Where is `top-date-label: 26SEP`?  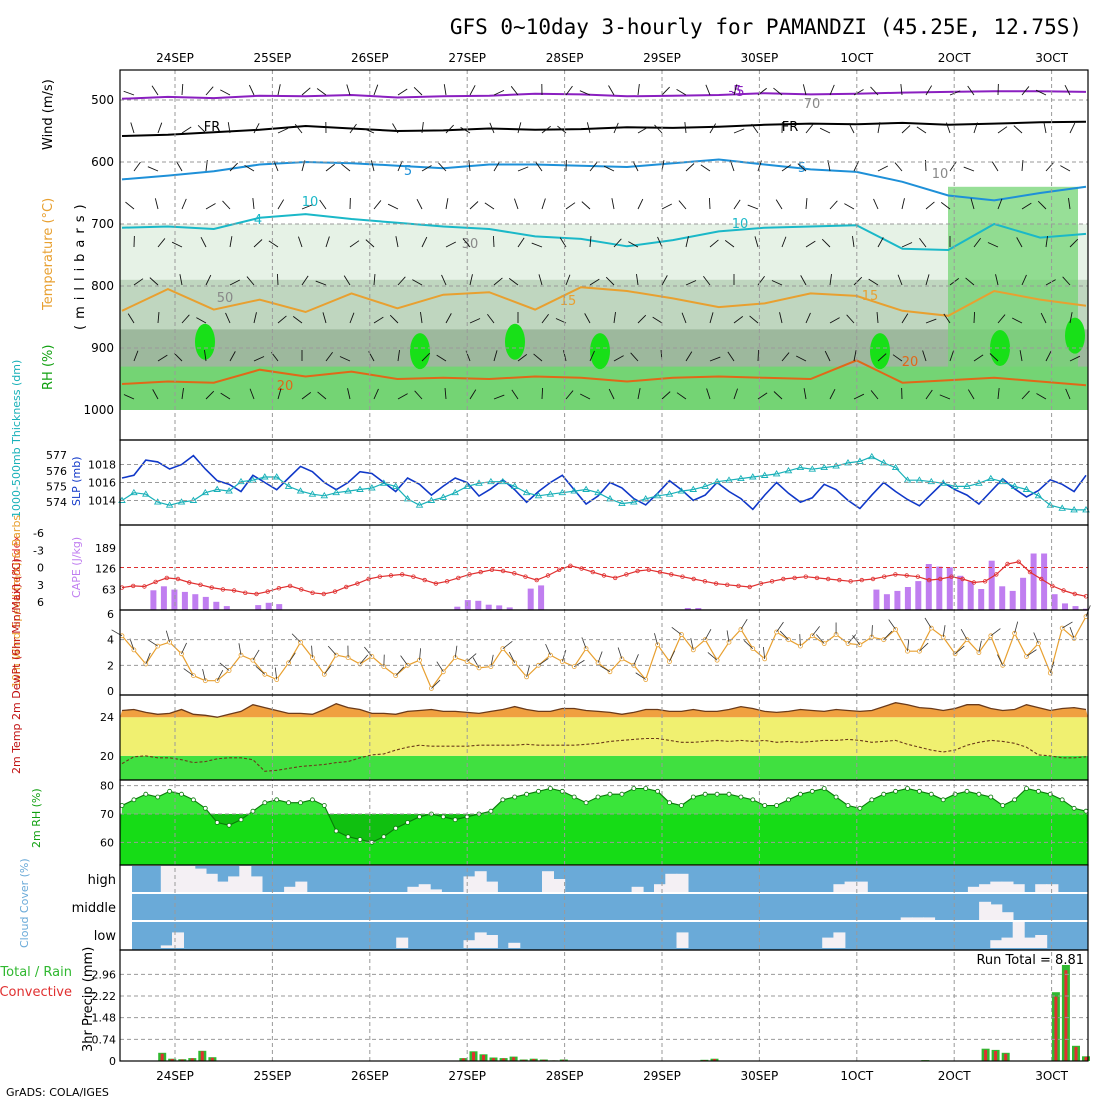
top-date-label: 26SEP is located at coordinates (370, 58).